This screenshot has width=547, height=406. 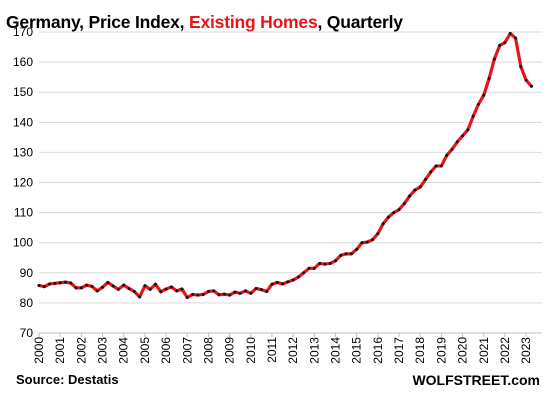 What do you see at coordinates (27, 303) in the screenshot?
I see `y-tick-label: 80` at bounding box center [27, 303].